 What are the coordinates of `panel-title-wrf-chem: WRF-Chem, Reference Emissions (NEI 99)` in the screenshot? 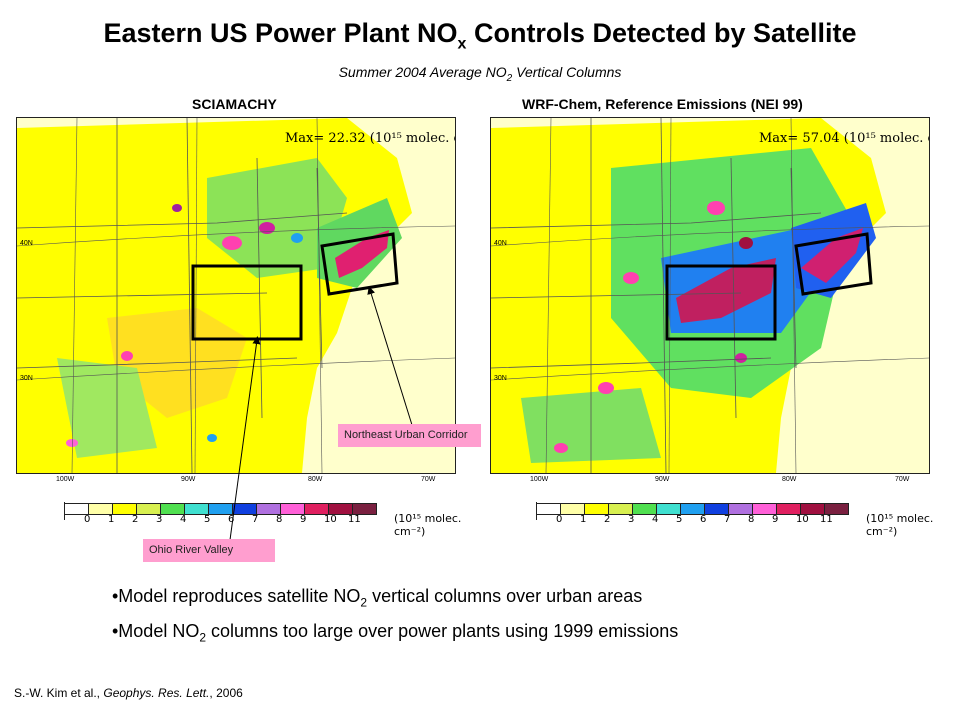 It's located at (662, 104).